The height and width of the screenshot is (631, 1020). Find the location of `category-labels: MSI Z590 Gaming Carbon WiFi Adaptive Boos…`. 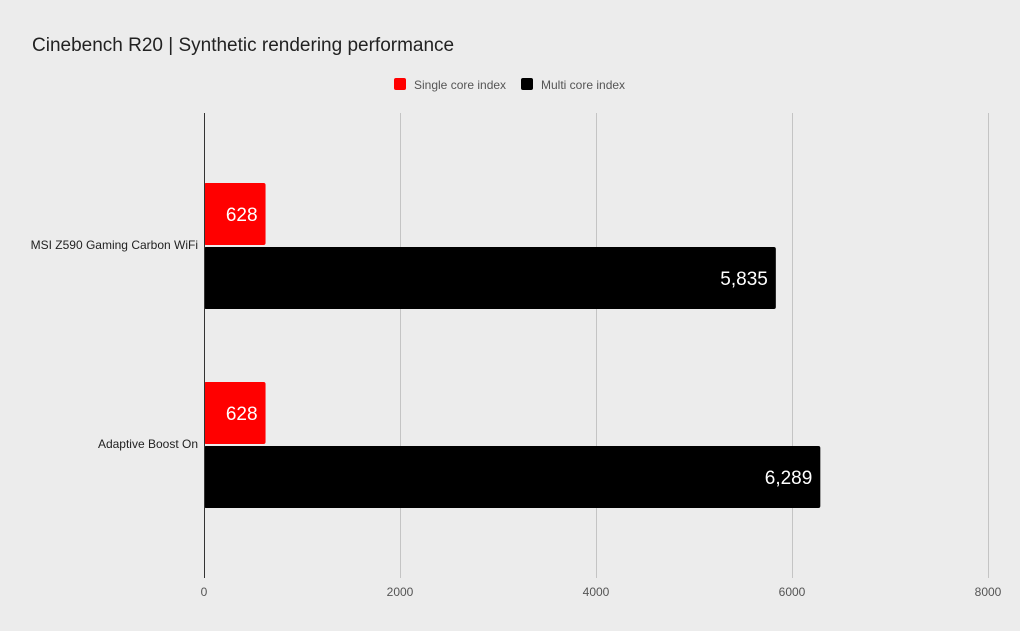

category-labels: MSI Z590 Gaming Carbon WiFi Adaptive Boos… is located at coordinates (114, 344).